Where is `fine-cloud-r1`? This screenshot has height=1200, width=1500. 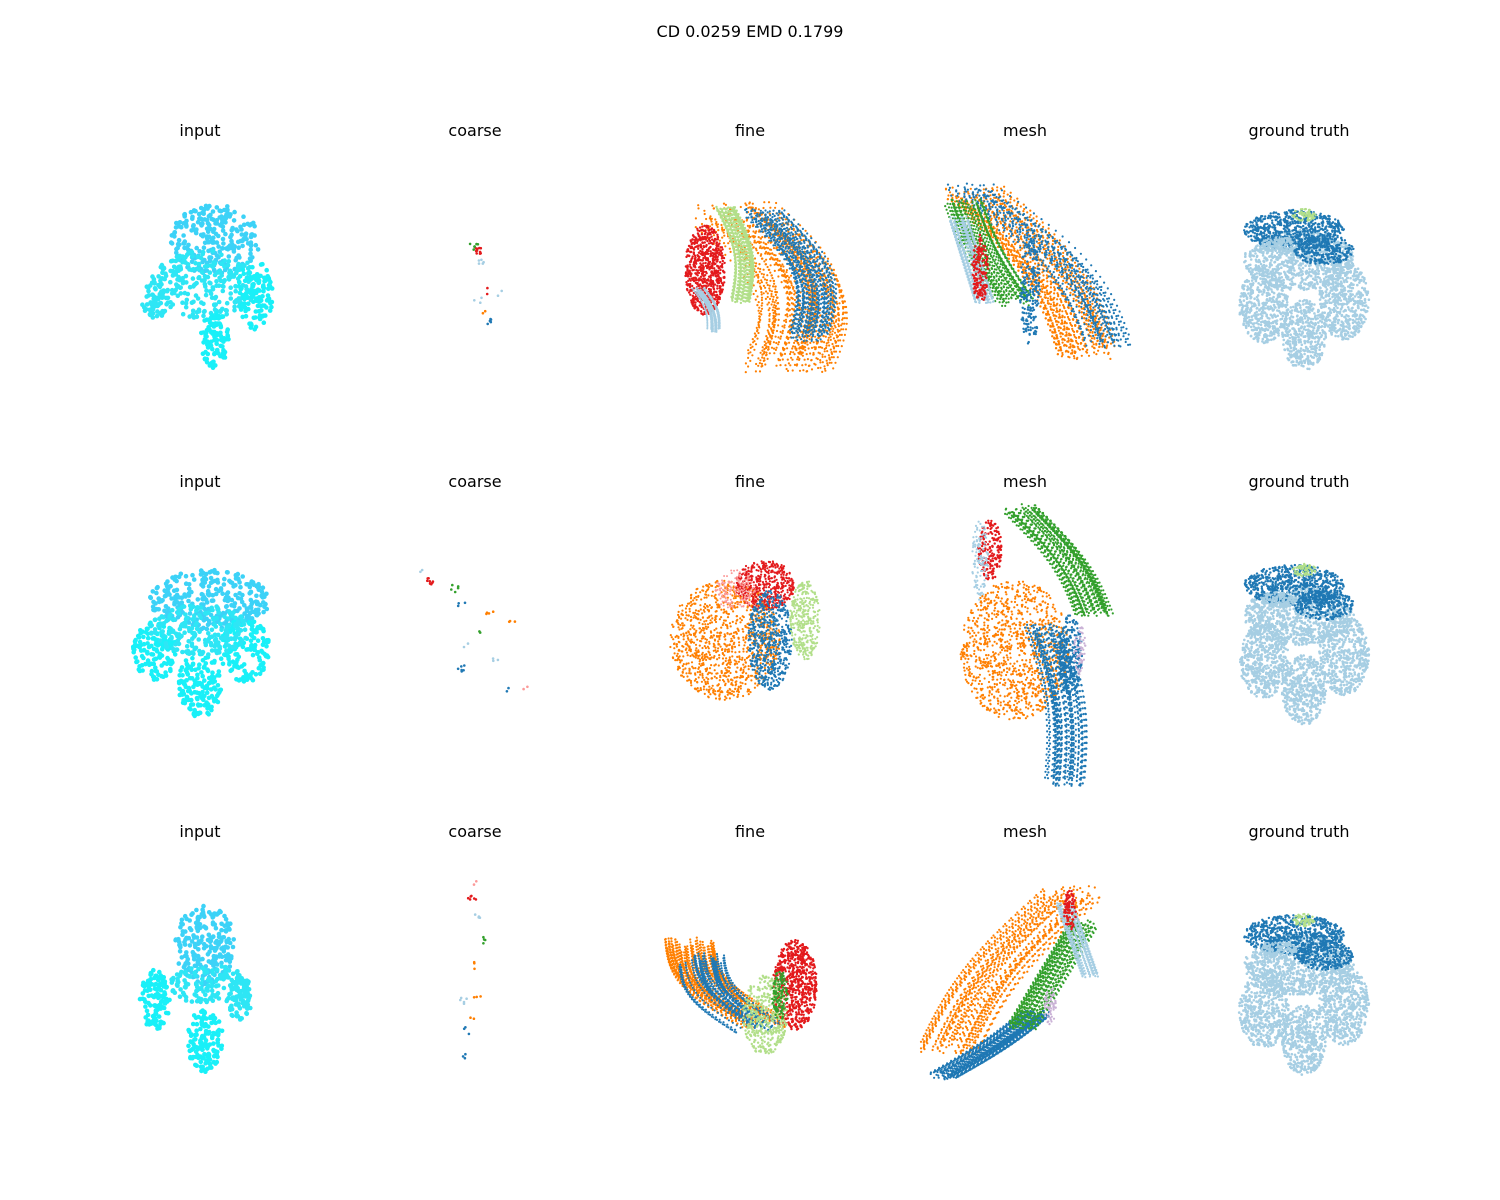 fine-cloud-r1 is located at coordinates (744, 630).